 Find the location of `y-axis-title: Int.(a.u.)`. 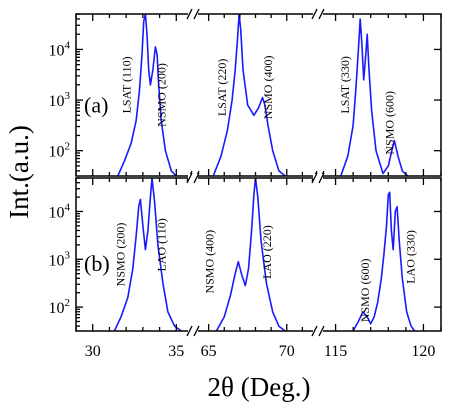

y-axis-title: Int.(a.u.) is located at coordinates (19, 172).